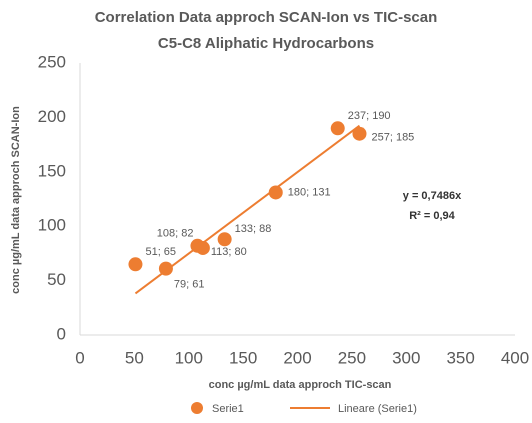  Describe the element at coordinates (52, 116) in the screenshot. I see `y-tick-label: 200` at that location.